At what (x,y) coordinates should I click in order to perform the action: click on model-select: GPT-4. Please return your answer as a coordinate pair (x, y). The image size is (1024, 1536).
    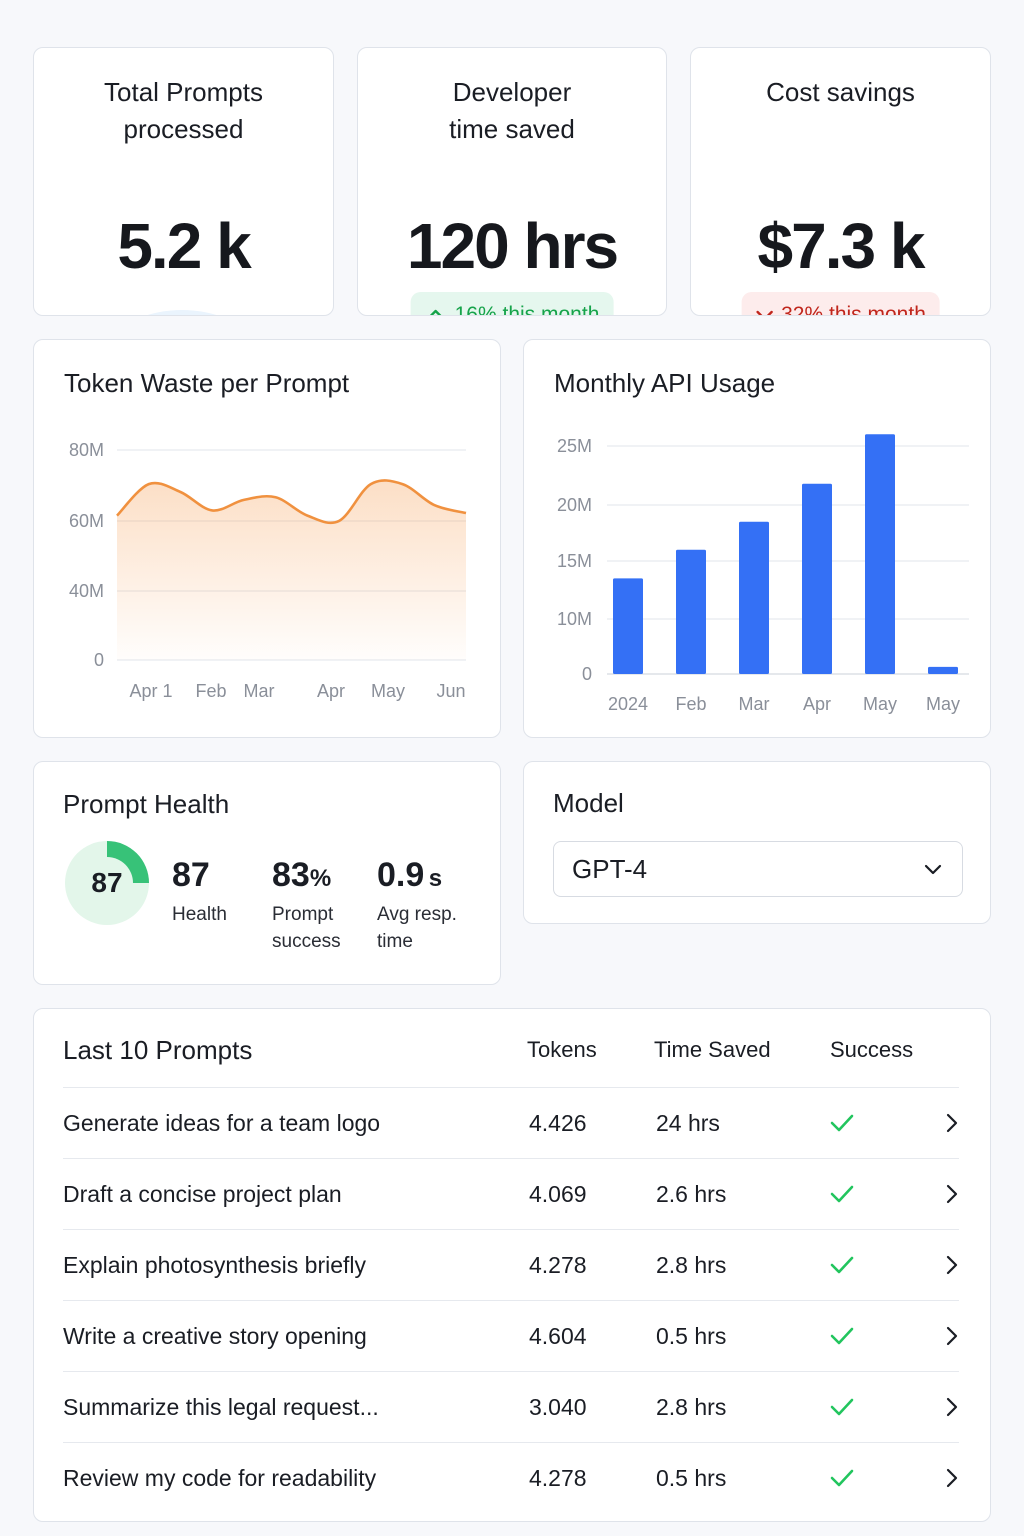
    Looking at the image, I should click on (758, 869).